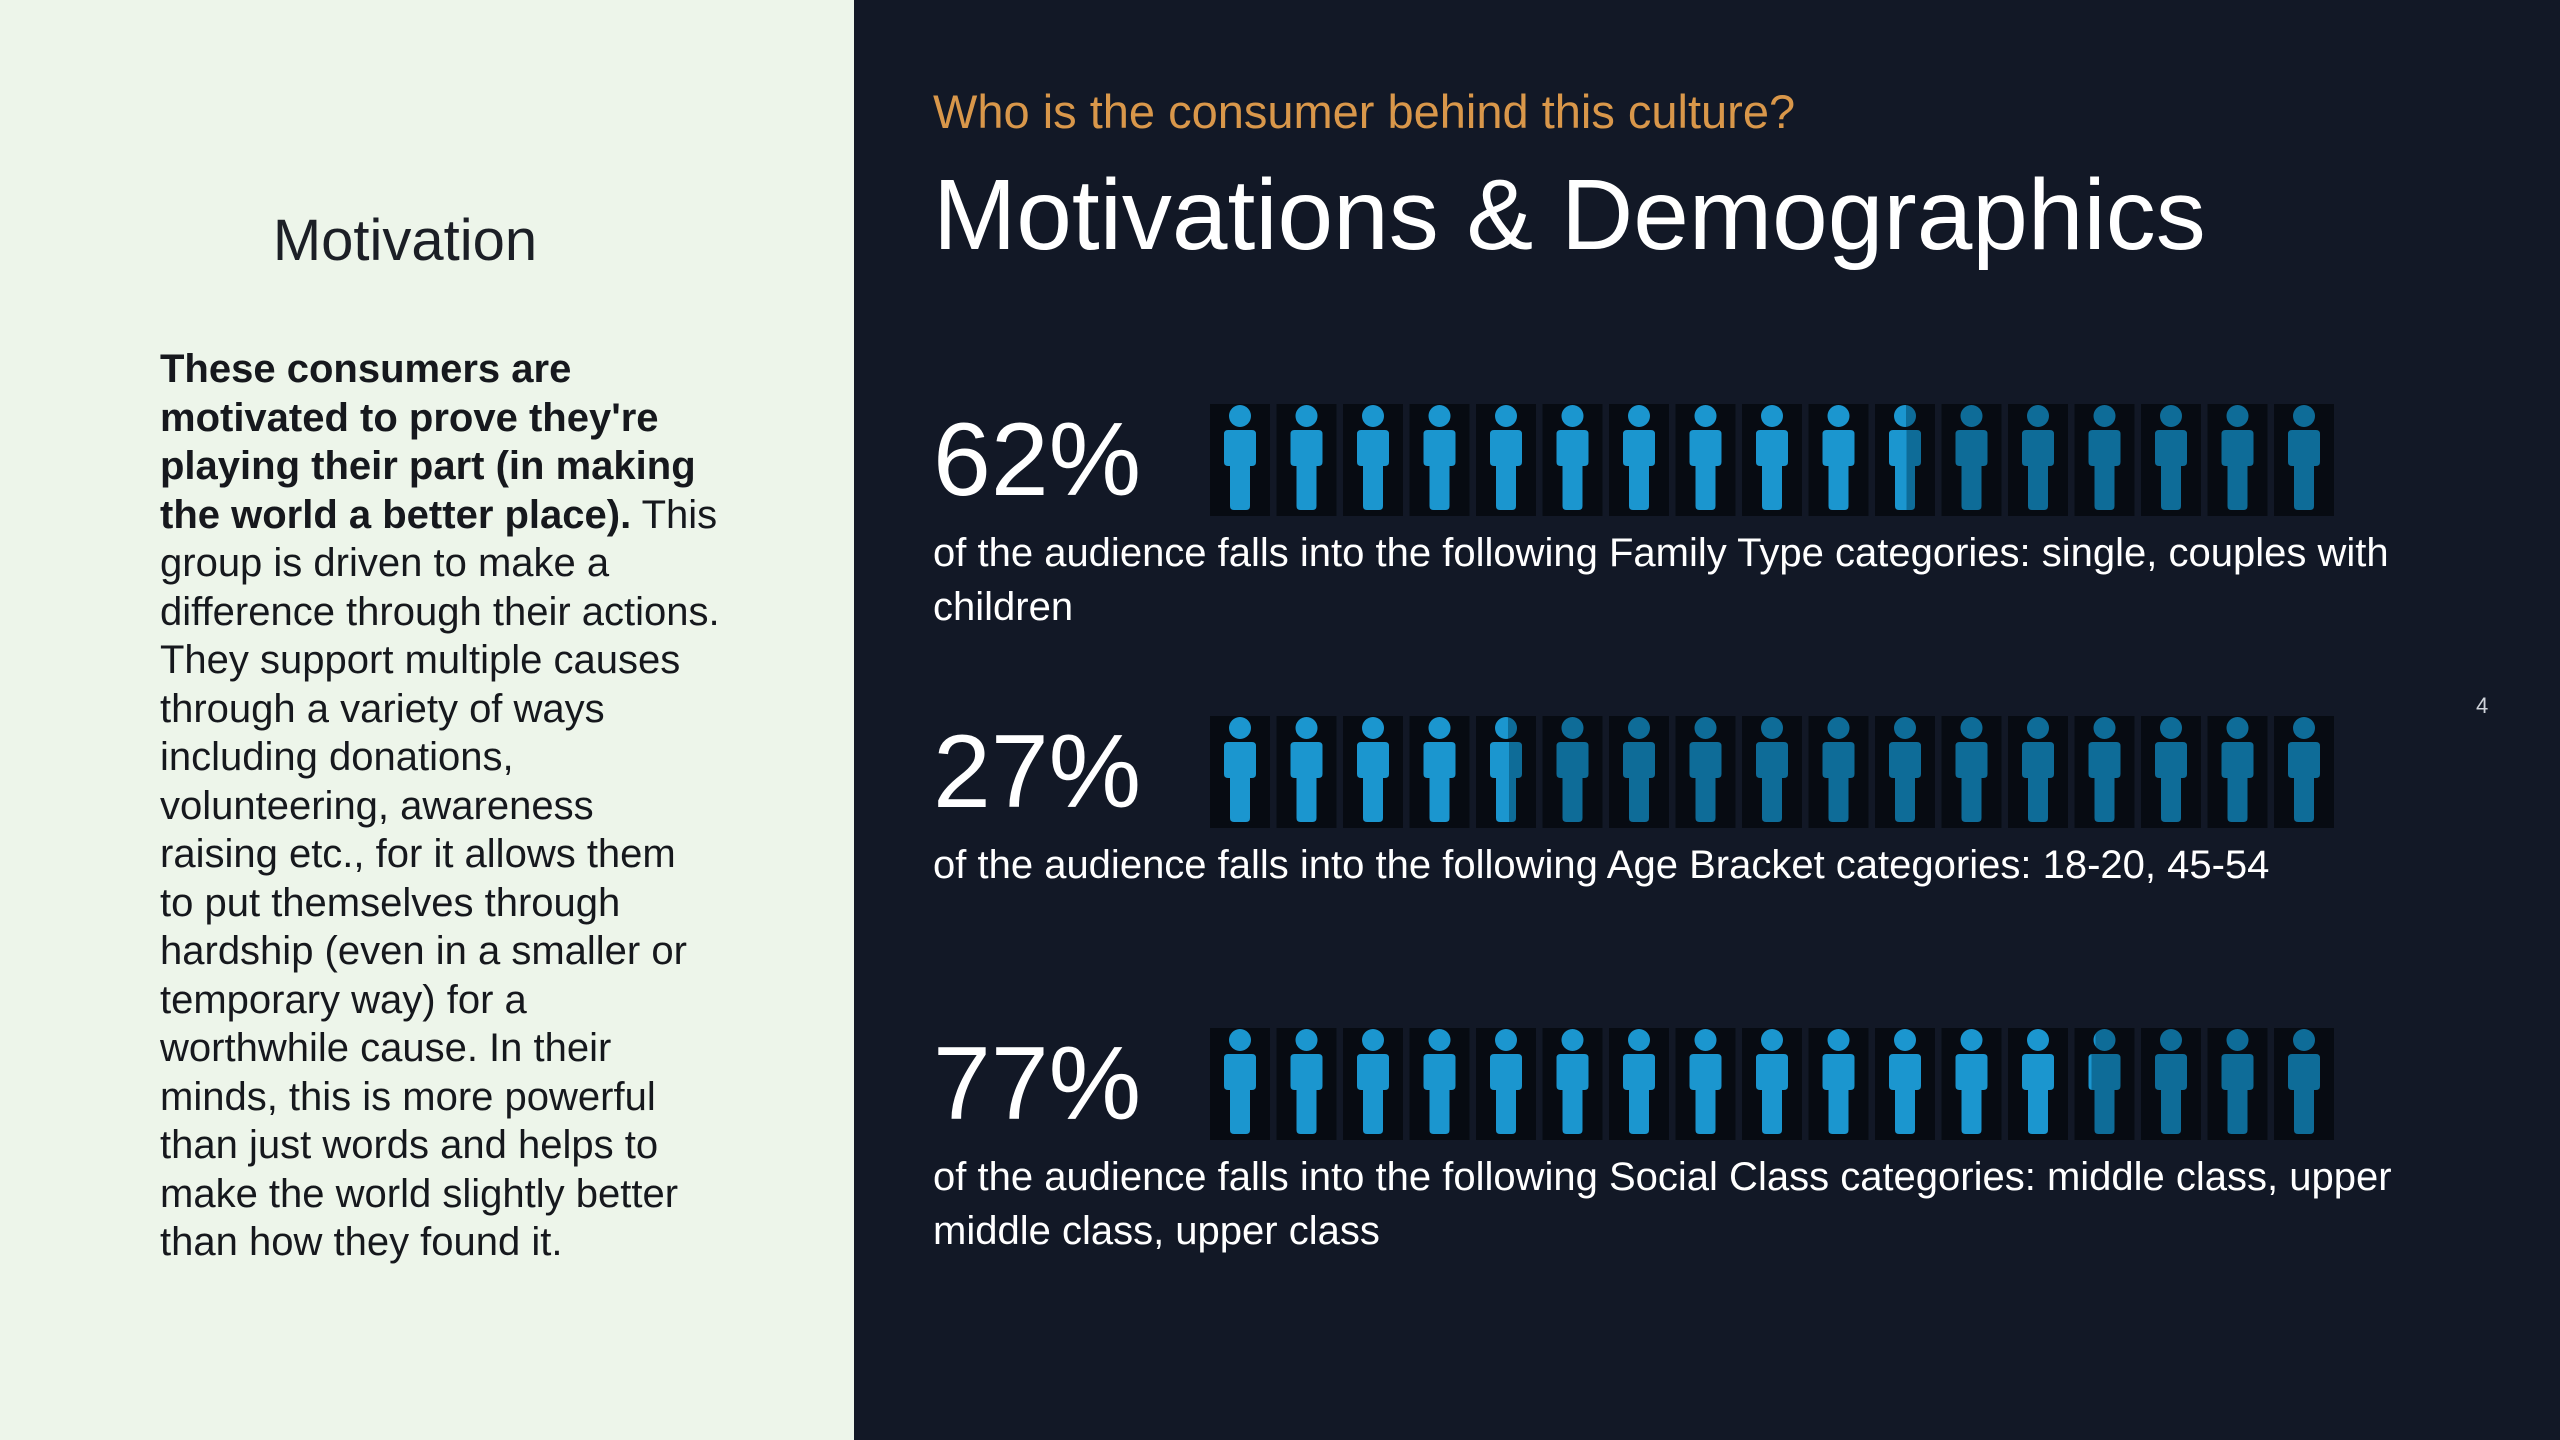 The height and width of the screenshot is (1440, 2560). Describe the element at coordinates (1037, 772) in the screenshot. I see `stat-percent: 27%` at that location.